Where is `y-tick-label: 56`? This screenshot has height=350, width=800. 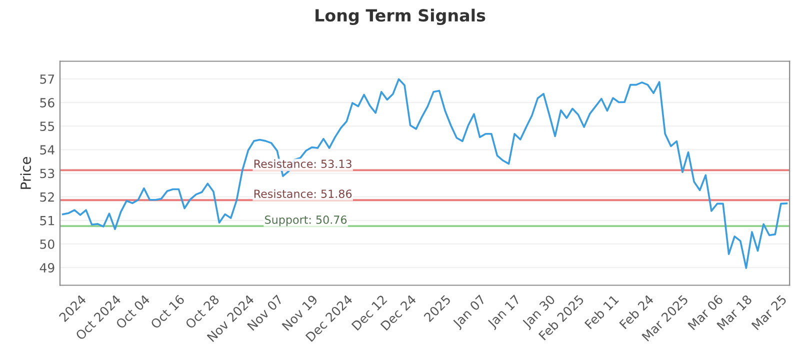 y-tick-label: 56 is located at coordinates (47, 103).